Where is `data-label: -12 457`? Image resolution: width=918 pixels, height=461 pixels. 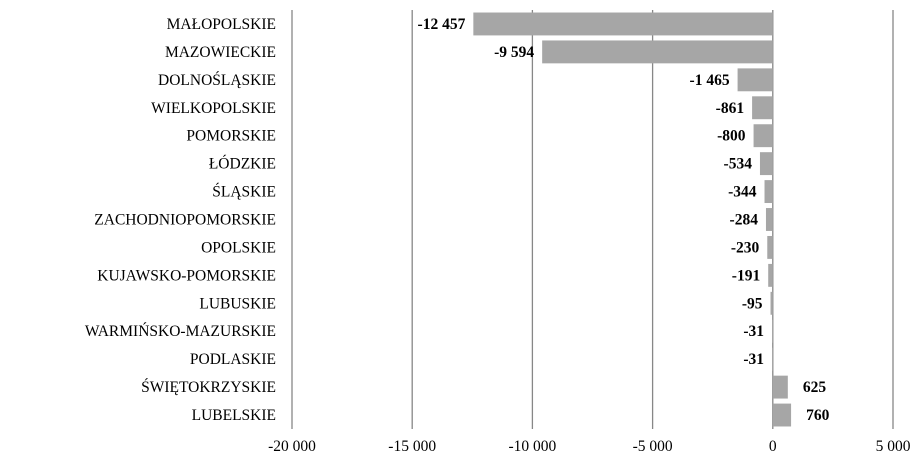
data-label: -12 457 is located at coordinates (442, 24).